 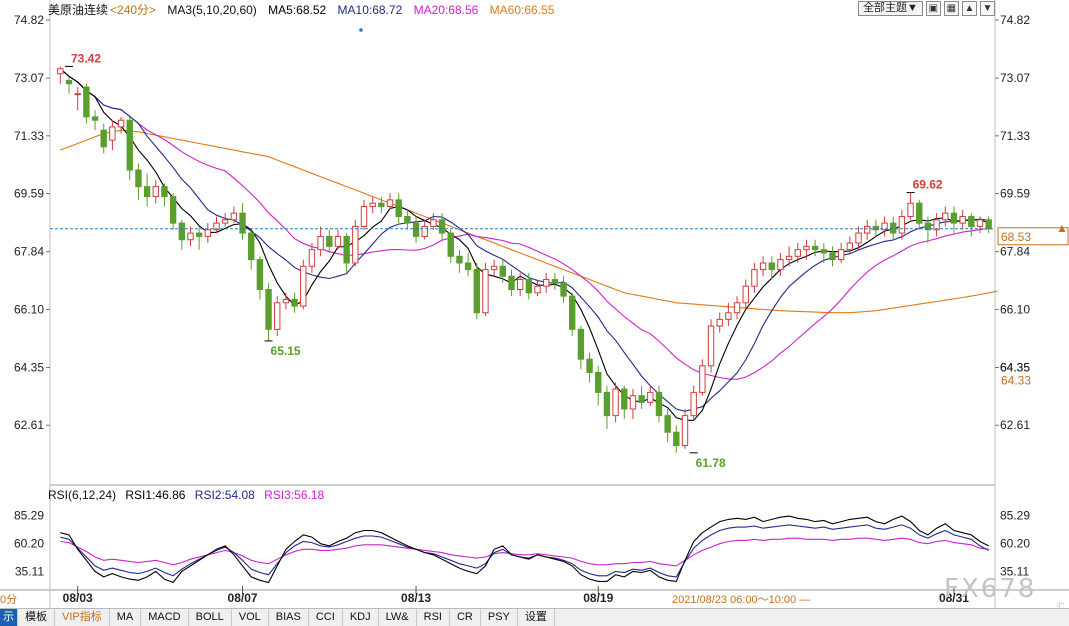 I want to click on toolbar-item-settings: 设置, so click(x=536, y=617).